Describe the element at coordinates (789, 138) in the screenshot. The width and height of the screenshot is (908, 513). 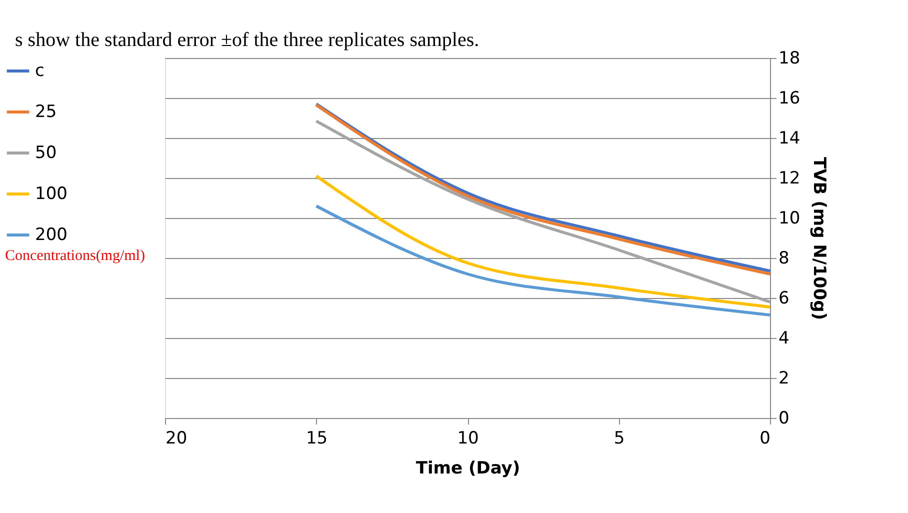
I see `y-tick-label: 14` at that location.